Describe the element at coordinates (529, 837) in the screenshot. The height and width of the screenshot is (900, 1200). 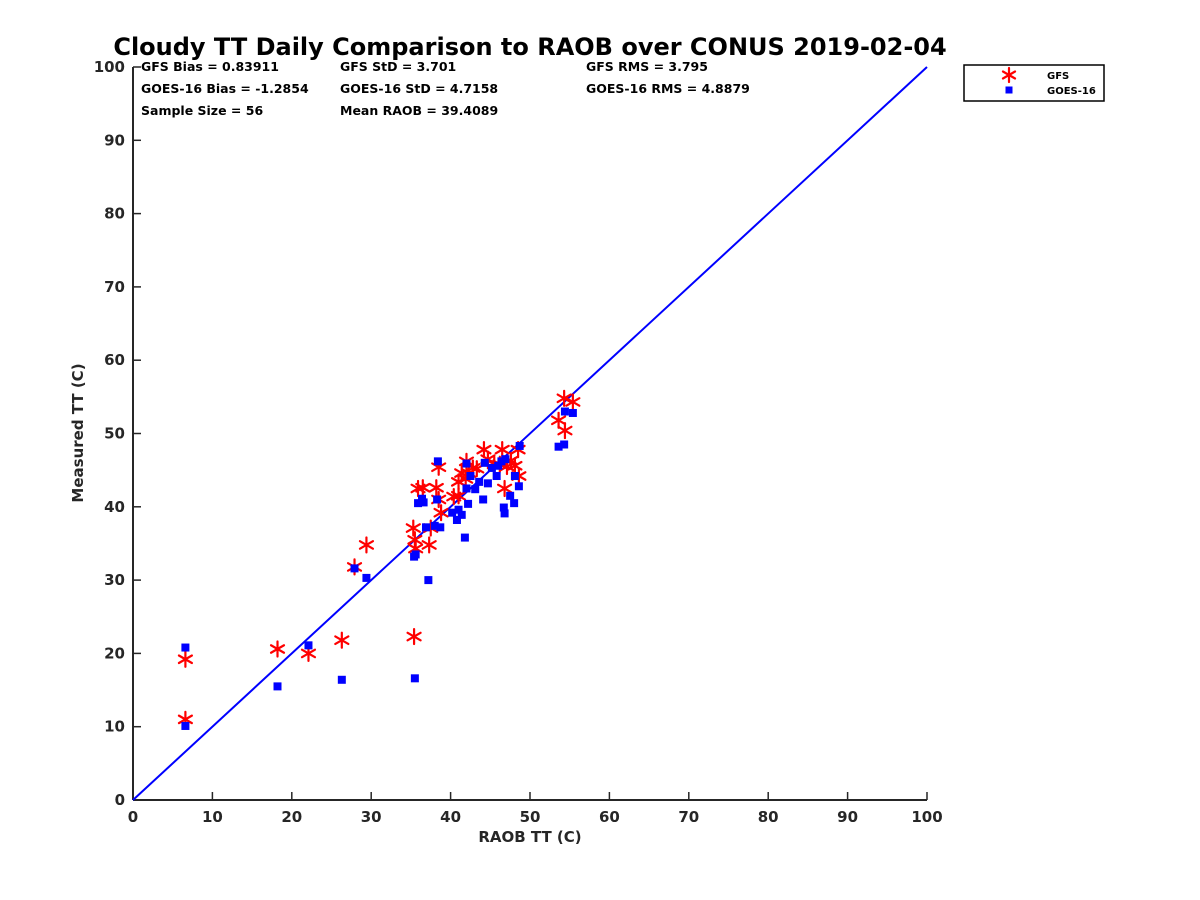
I see `x-axis-label: RAOB TT (C)` at that location.